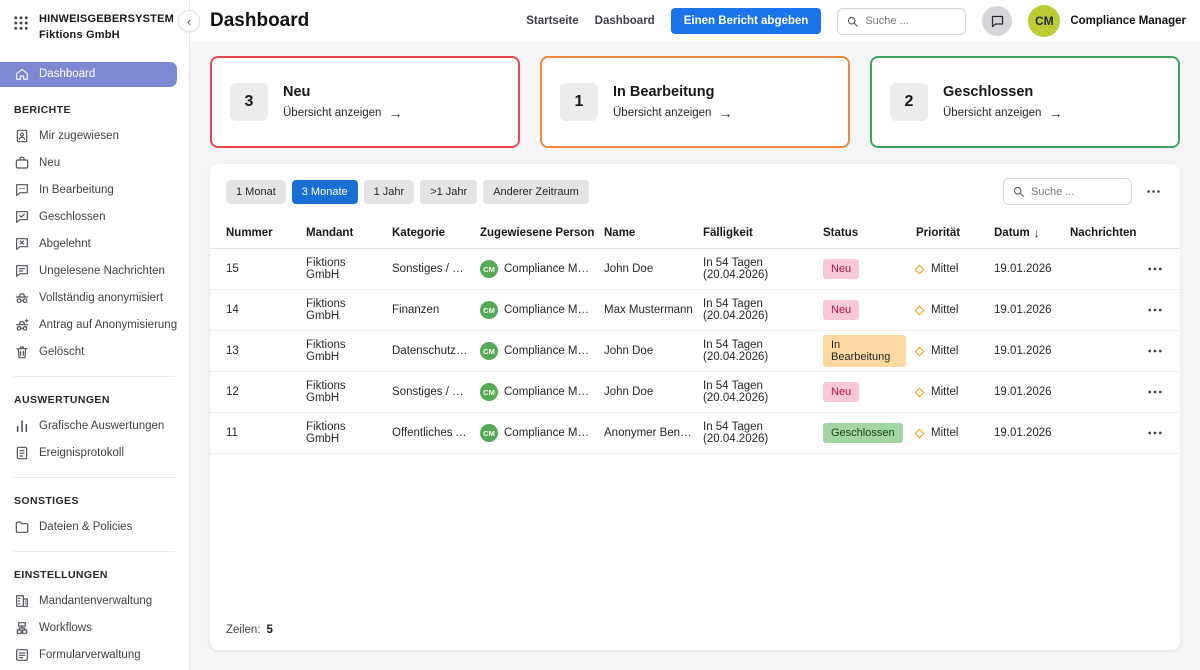 This screenshot has width=1200, height=670. I want to click on app-name: HINWEISGEBERSYSTEM, so click(107, 19).